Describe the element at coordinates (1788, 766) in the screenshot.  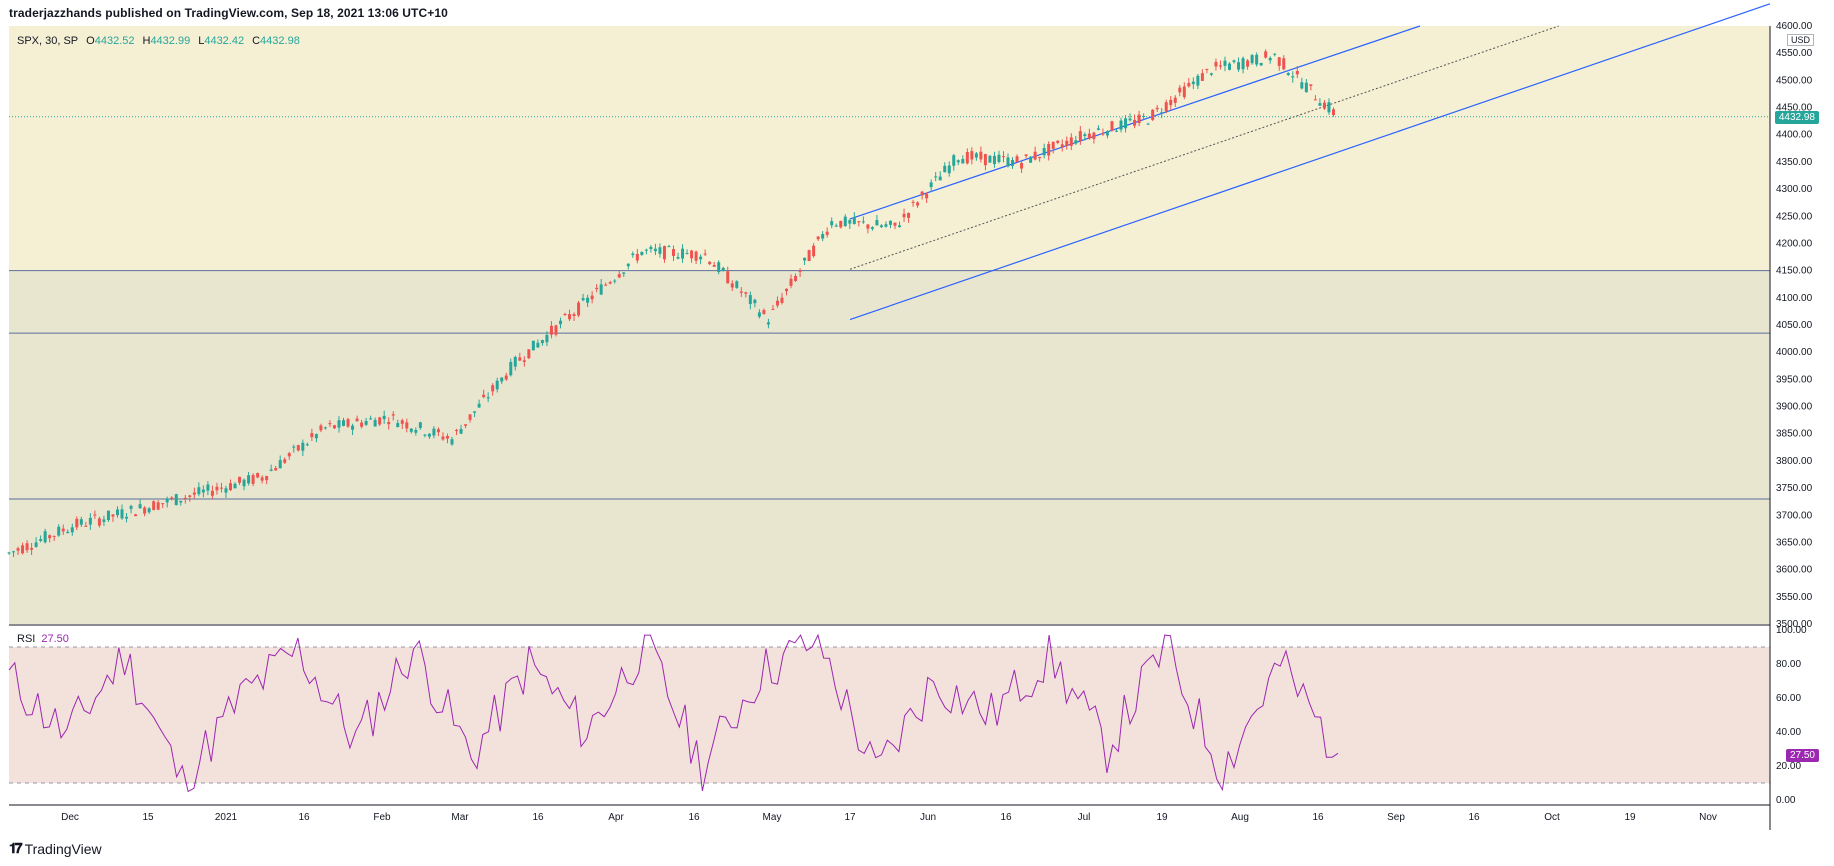
I see `rsi-tick-label: 20.00` at that location.